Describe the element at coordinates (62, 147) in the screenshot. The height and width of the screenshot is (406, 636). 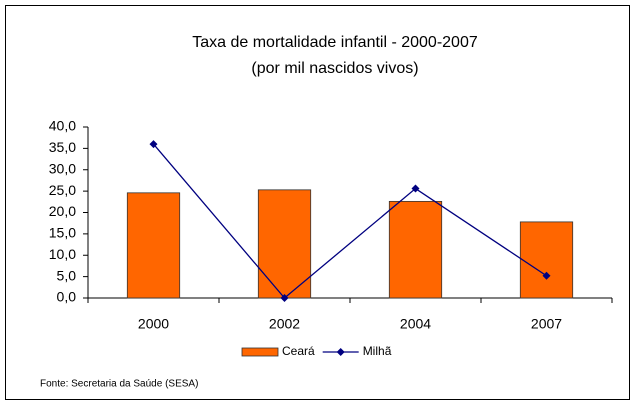
I see `y-tick-label: 35,0` at that location.